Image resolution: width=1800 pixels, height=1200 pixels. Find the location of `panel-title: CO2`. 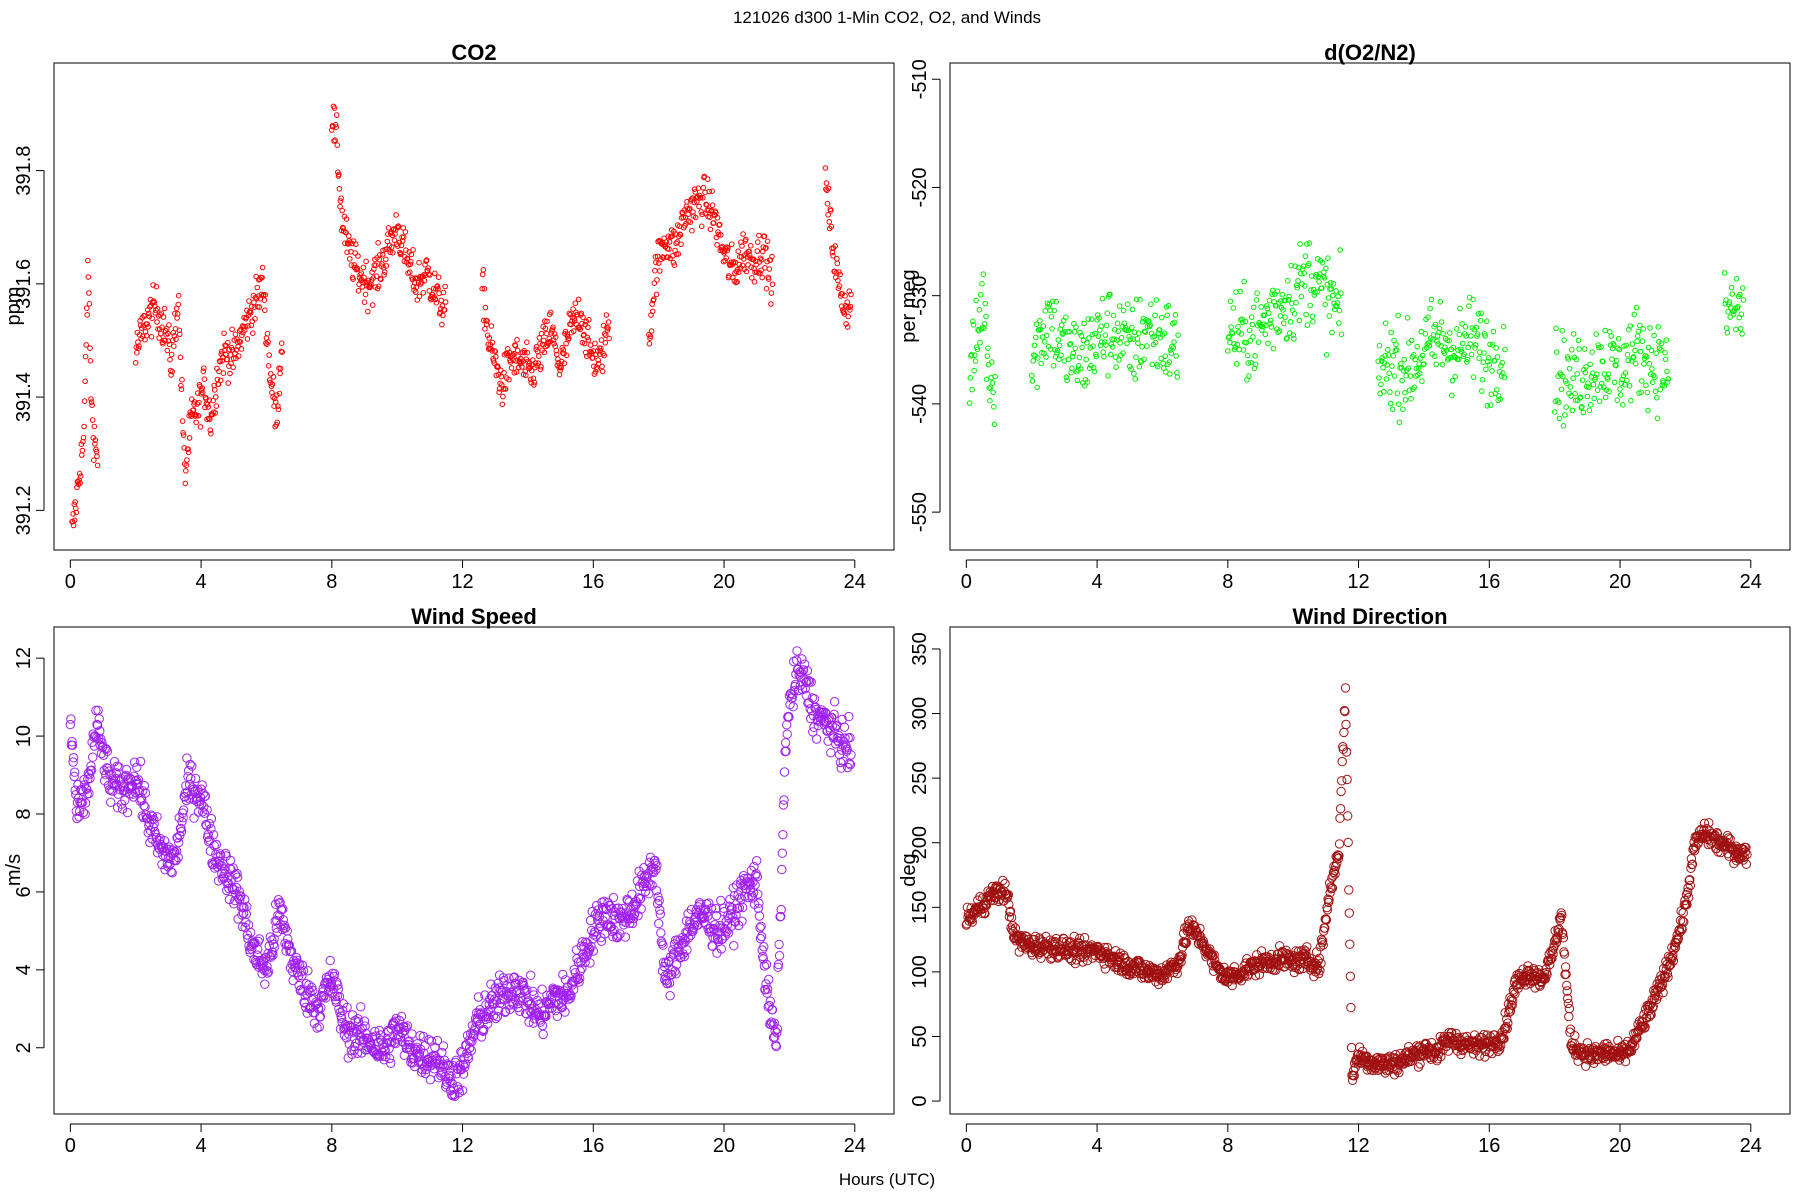

panel-title: CO2 is located at coordinates (473, 52).